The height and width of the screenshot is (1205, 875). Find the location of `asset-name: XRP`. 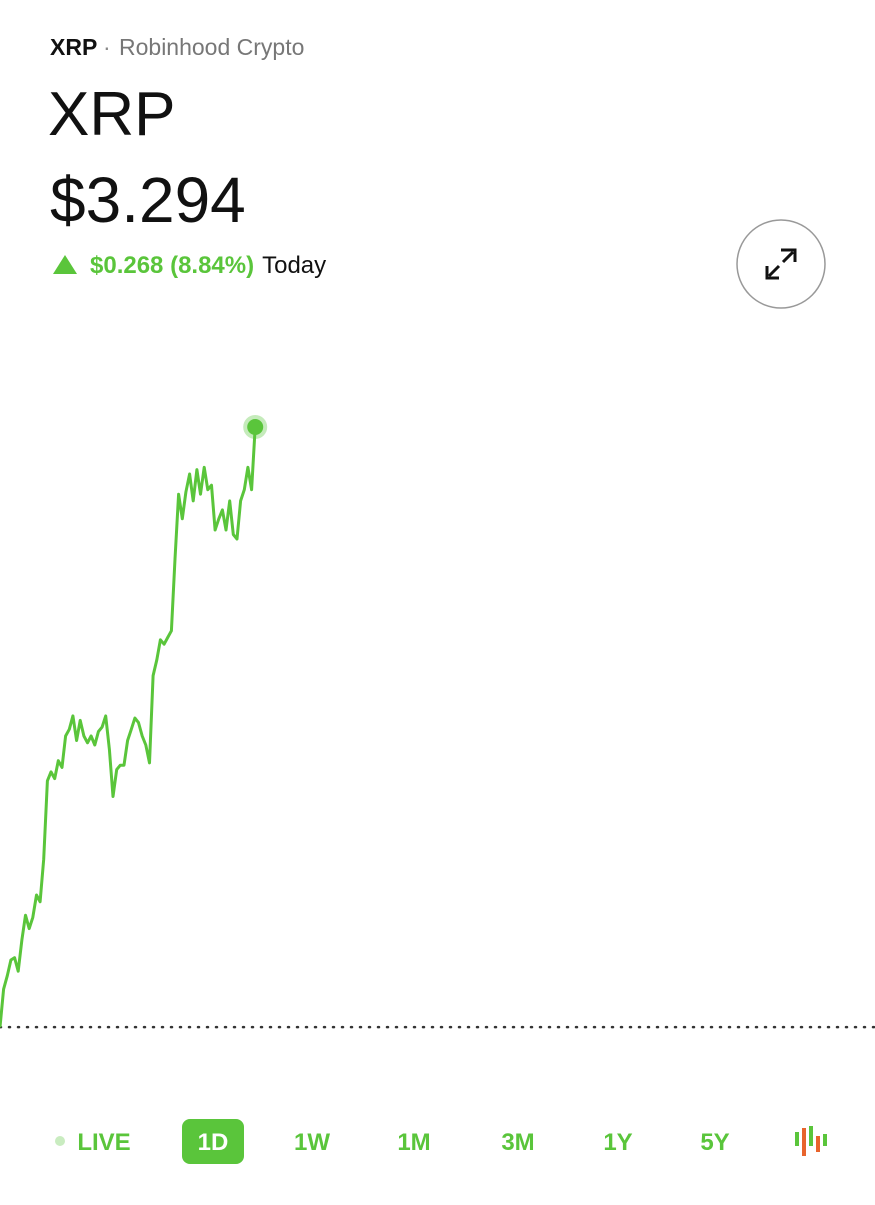

asset-name: XRP is located at coordinates (111, 114).